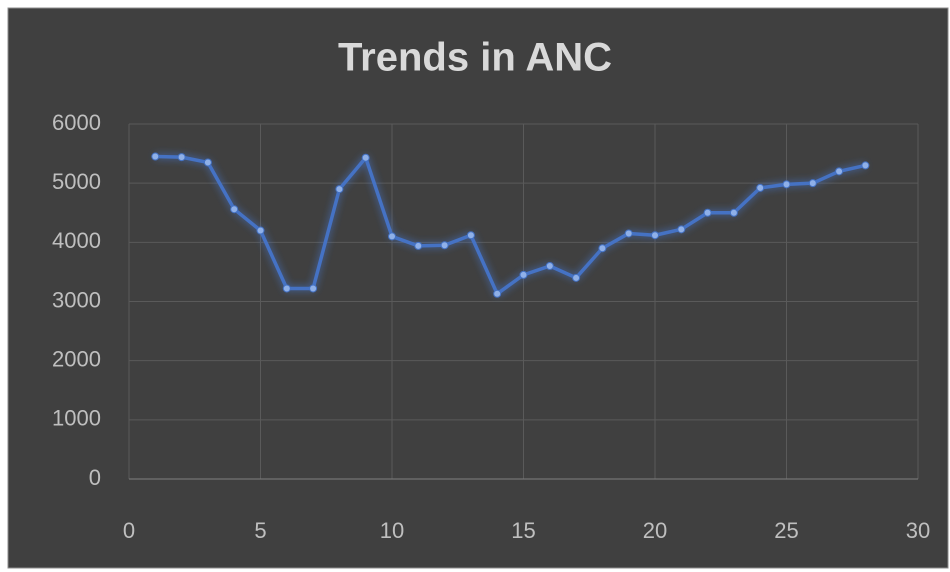 This screenshot has height=572, width=950. What do you see at coordinates (129, 530) in the screenshot?
I see `x-tick-label: 0` at bounding box center [129, 530].